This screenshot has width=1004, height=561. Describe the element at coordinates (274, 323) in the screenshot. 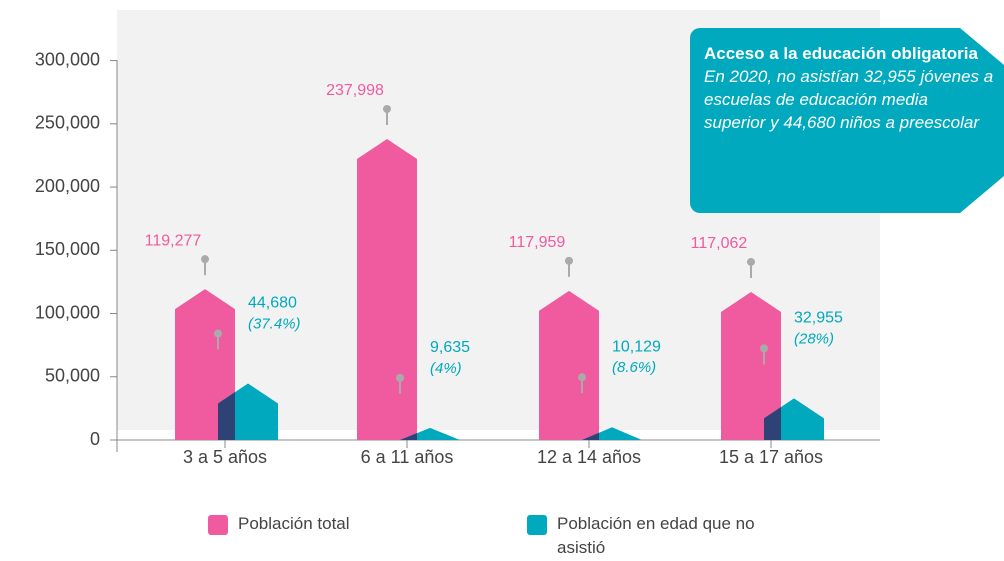

I see `note: (37.4%)` at that location.